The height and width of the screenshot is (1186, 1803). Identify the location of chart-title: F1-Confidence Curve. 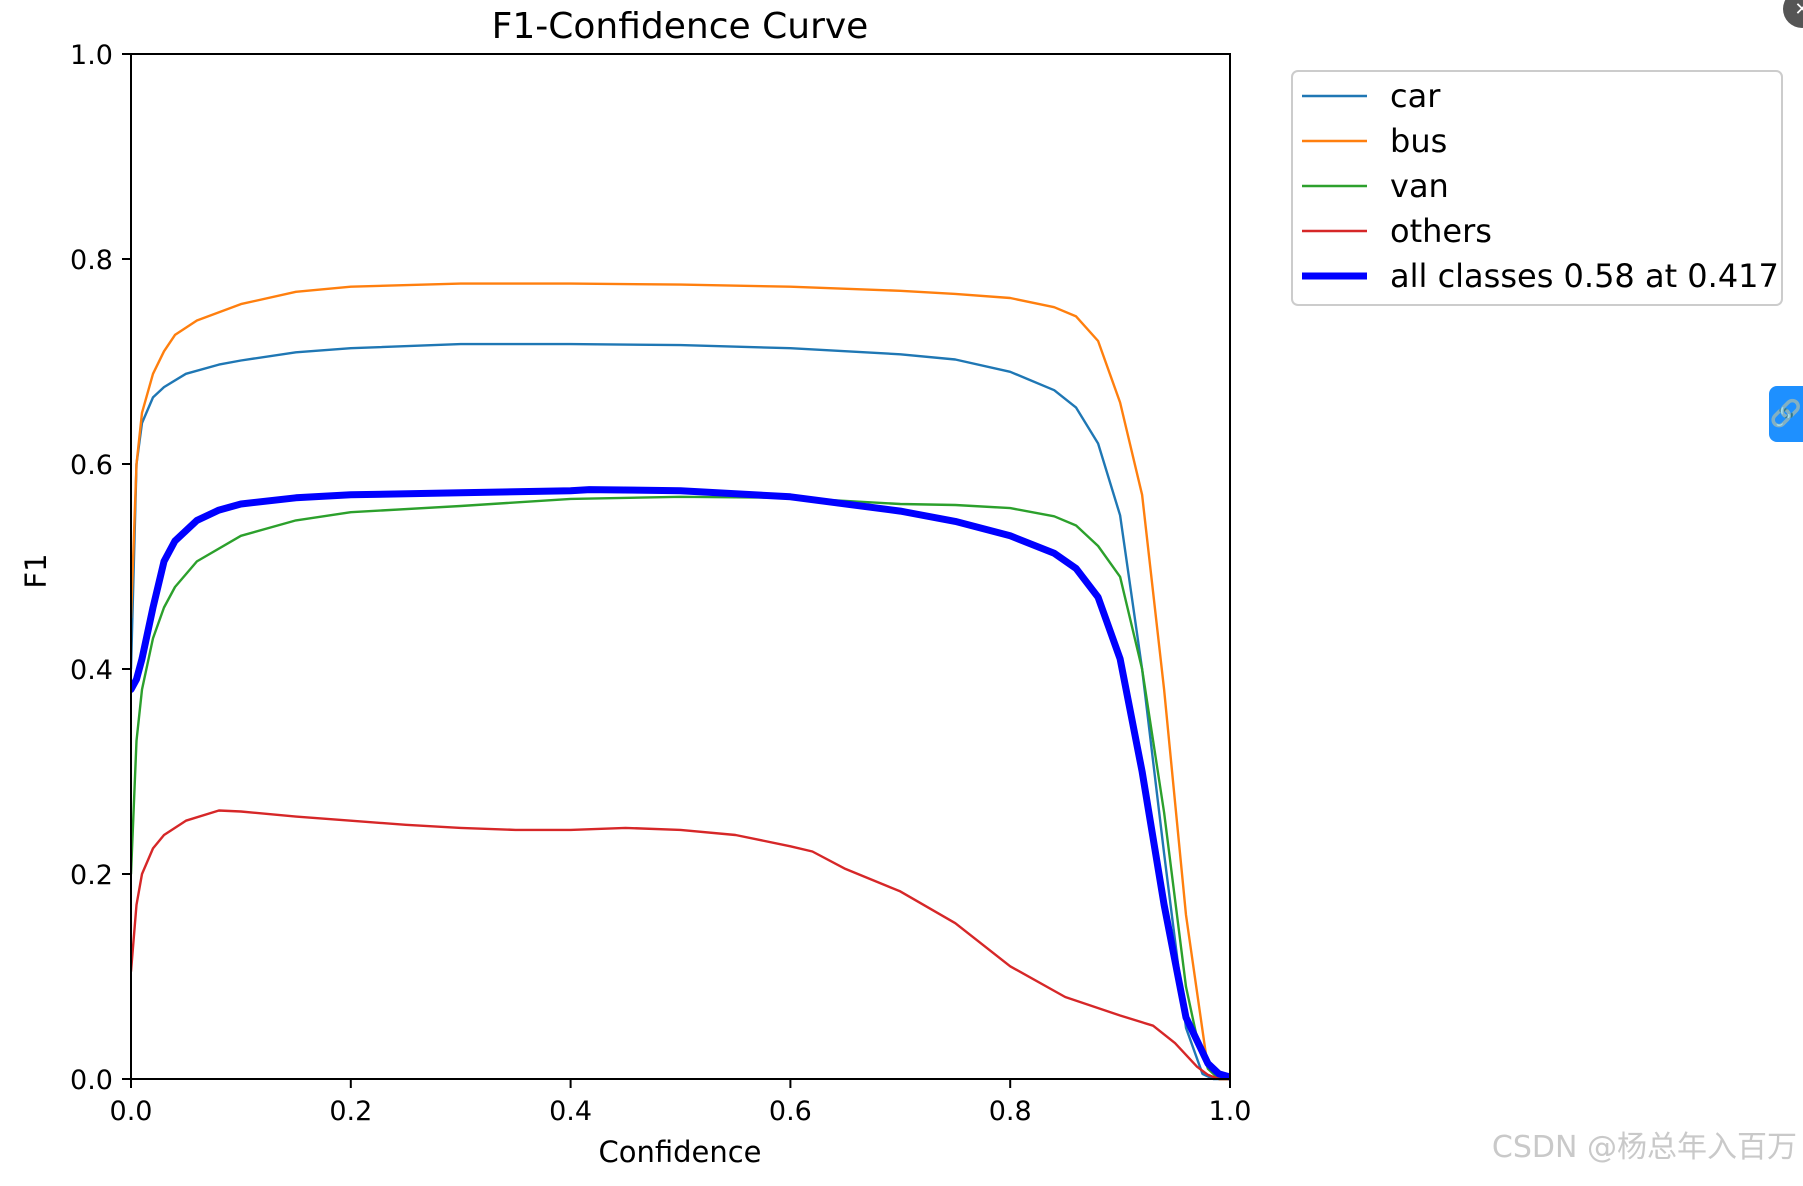
(680, 26).